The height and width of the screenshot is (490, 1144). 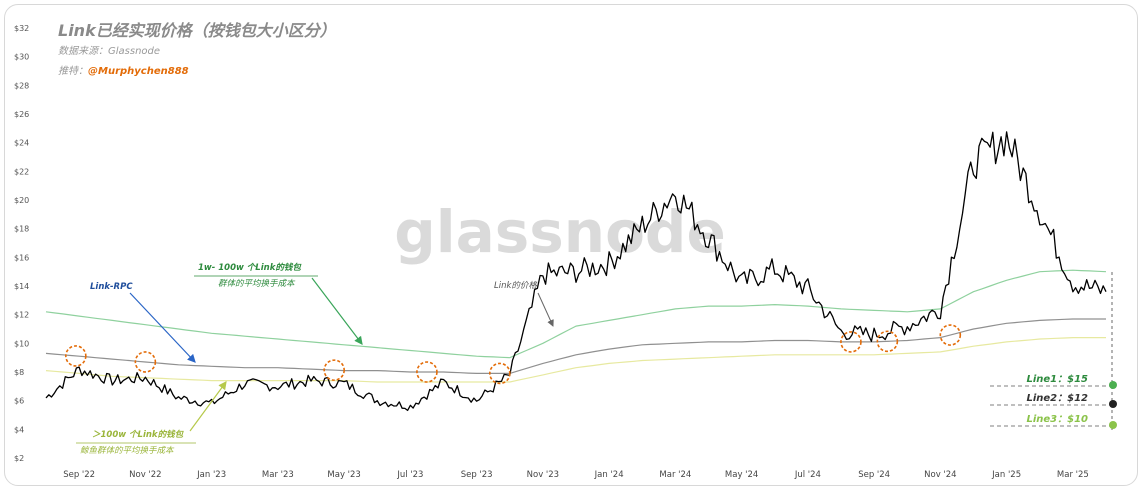 What do you see at coordinates (21, 343) in the screenshot?
I see `y-tick-label: $10` at bounding box center [21, 343].